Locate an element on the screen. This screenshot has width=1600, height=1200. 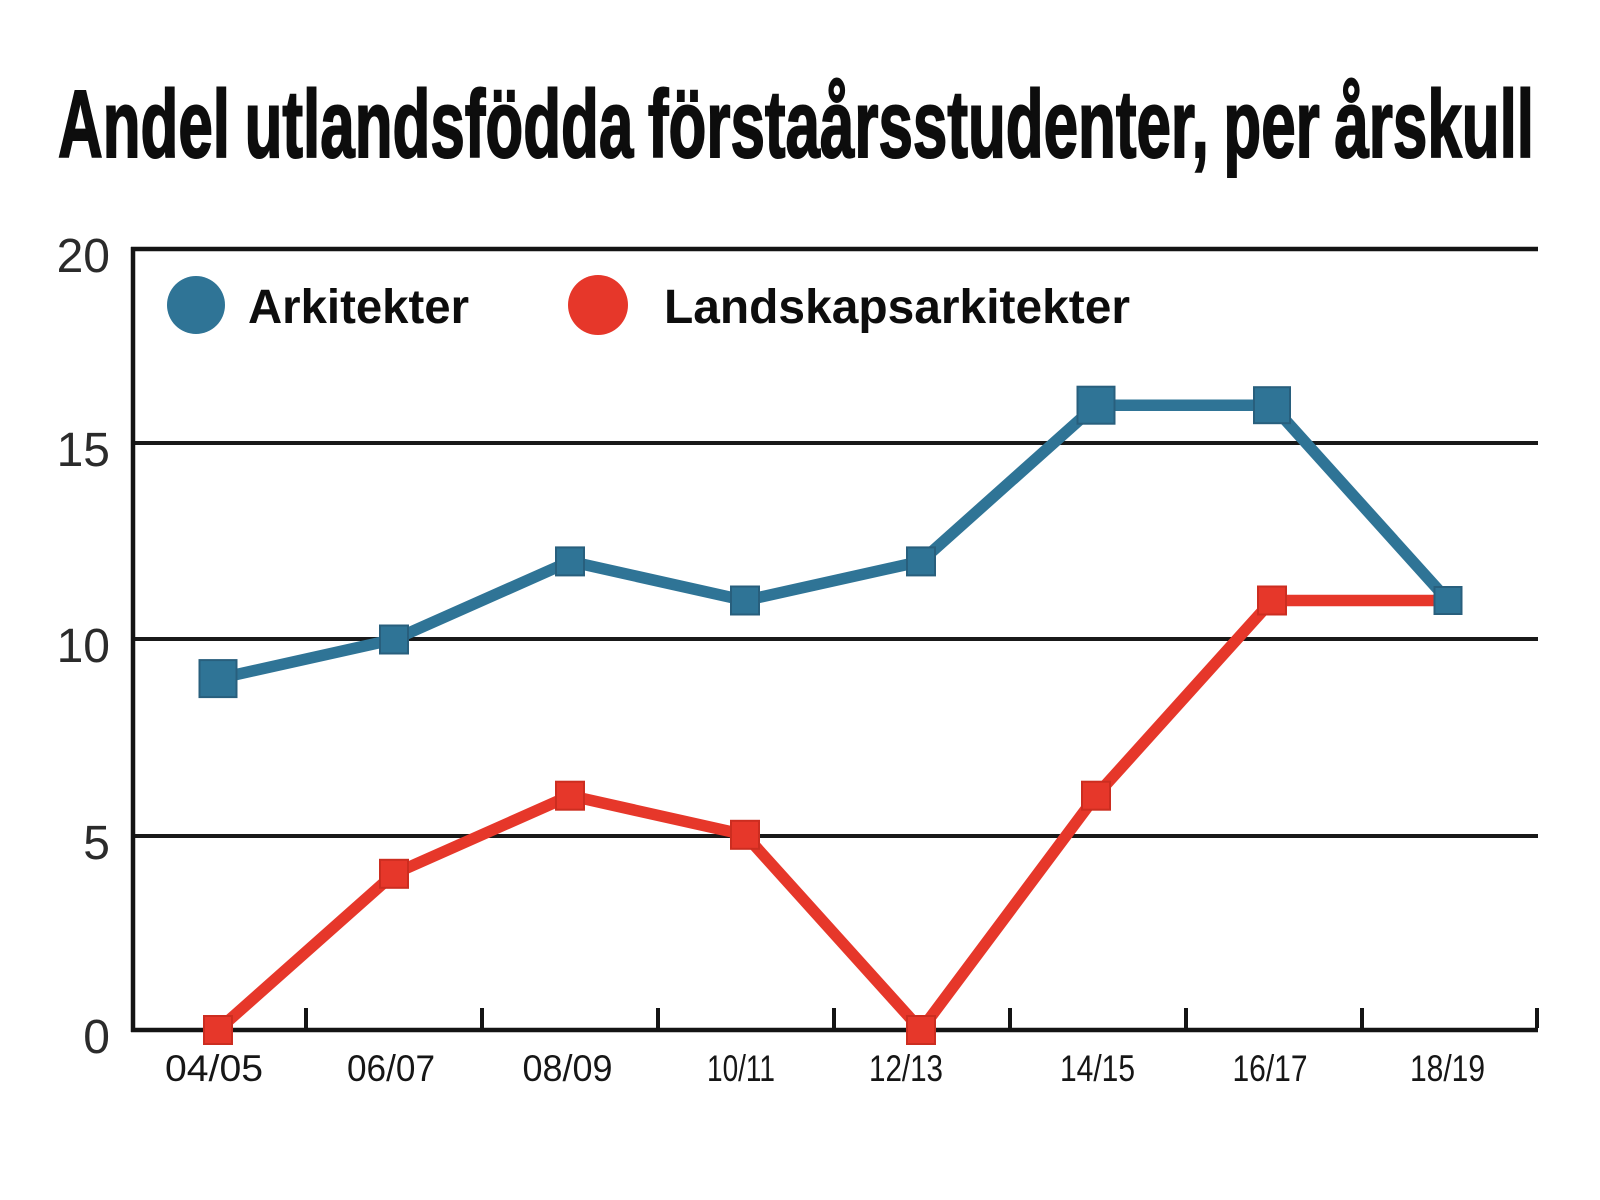
svg-text: 15 is located at coordinates (83, 450).